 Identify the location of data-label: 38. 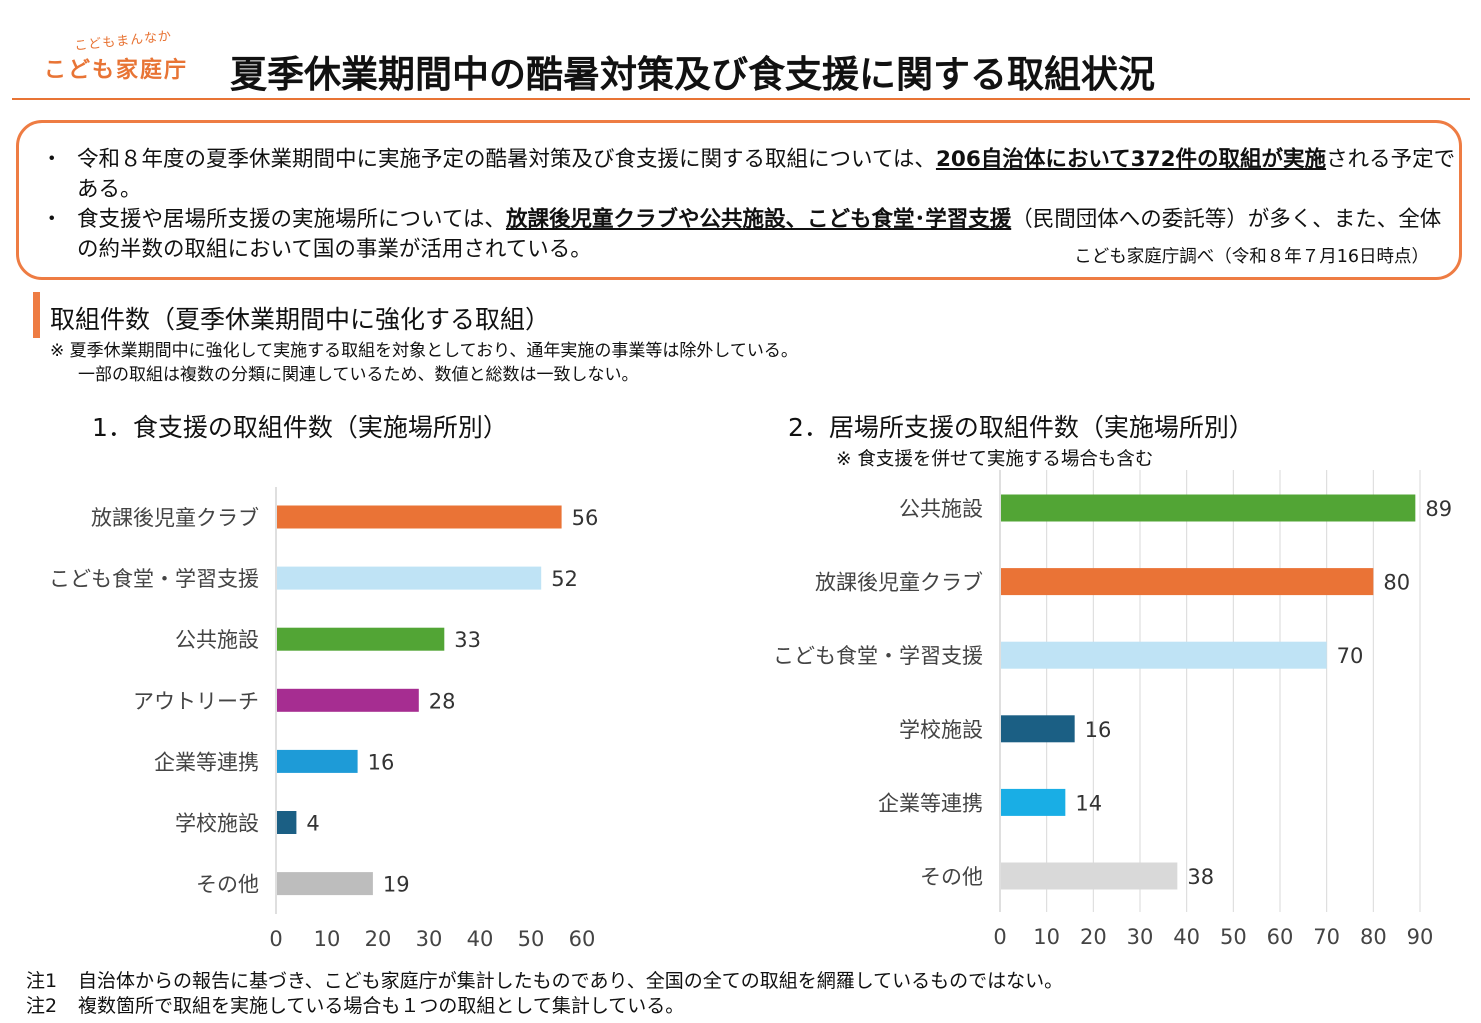
(1200, 877).